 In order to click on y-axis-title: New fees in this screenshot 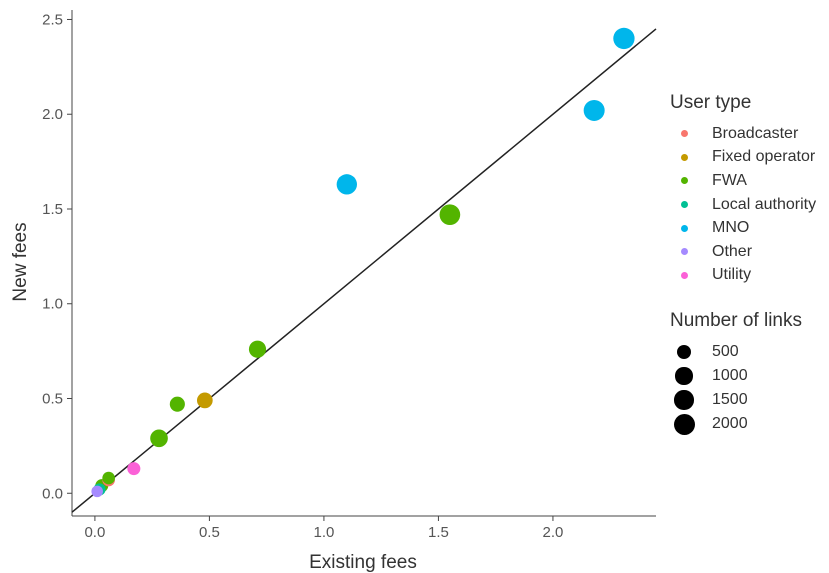, I will do `click(20, 261)`.